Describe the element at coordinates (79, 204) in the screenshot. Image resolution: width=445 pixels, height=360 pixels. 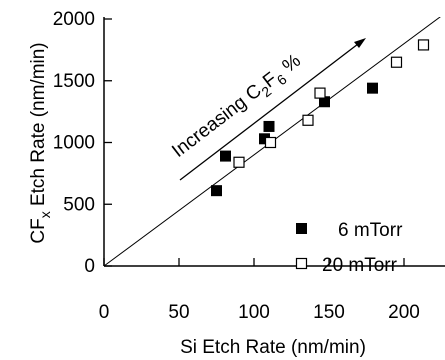
I see `y-tick-label: 500` at that location.